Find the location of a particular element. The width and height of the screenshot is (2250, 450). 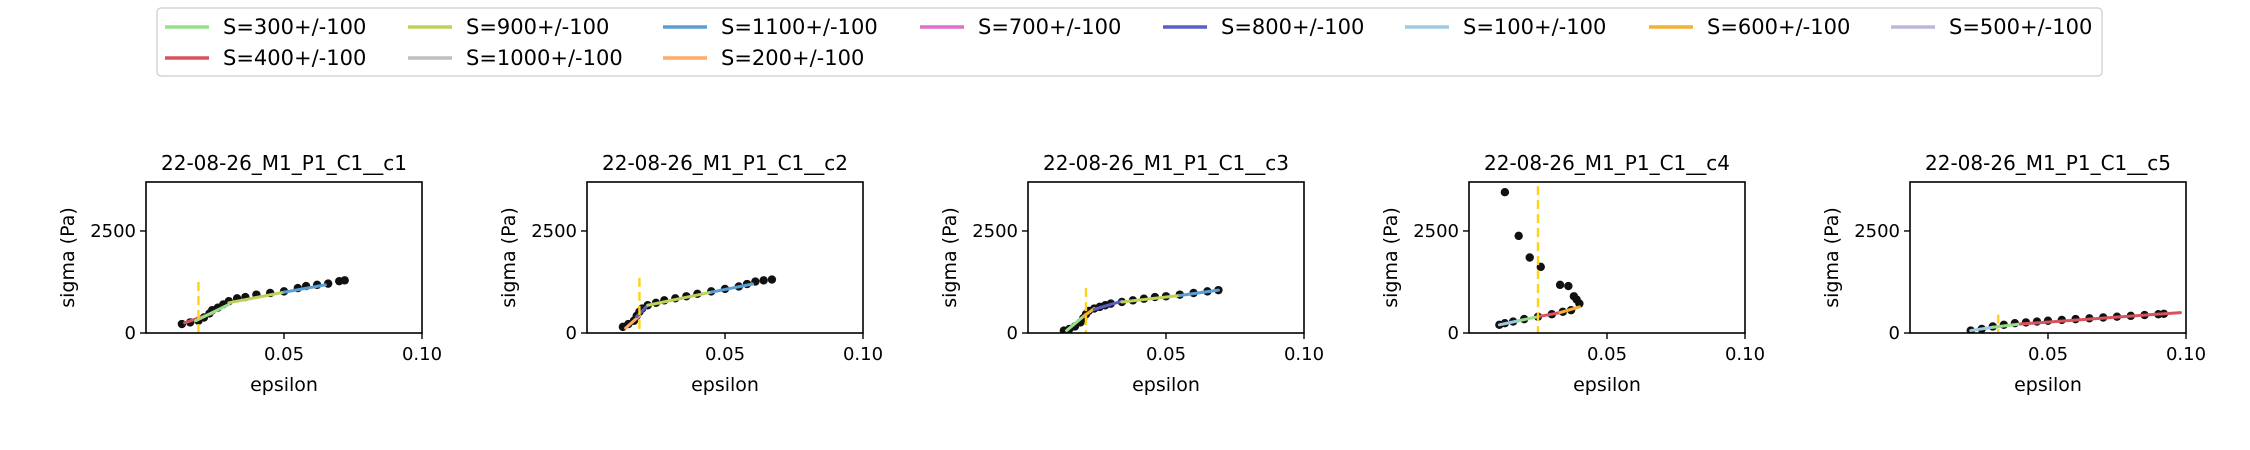

panel-title: 22-08-26_M1_P1_C1__c2 is located at coordinates (725, 163).